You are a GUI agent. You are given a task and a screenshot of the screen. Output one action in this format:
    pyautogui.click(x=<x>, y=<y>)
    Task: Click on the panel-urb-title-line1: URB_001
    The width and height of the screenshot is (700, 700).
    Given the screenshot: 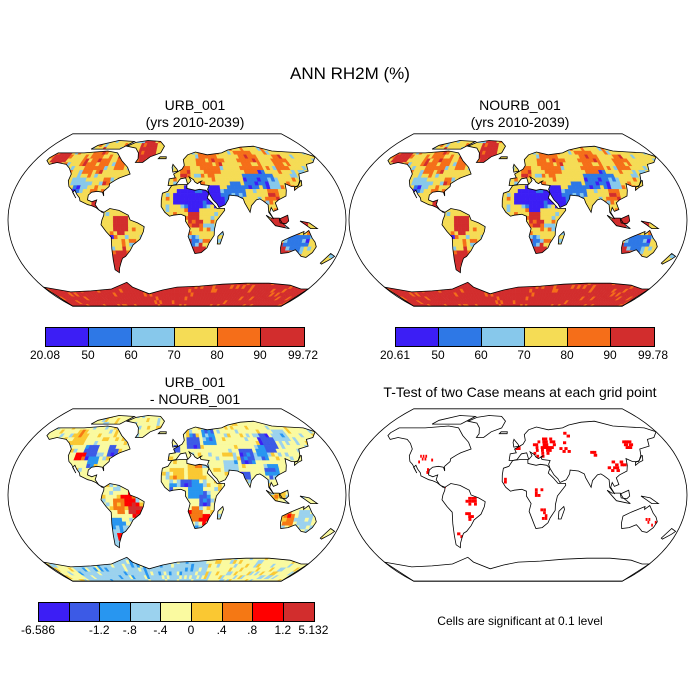 What is the action you would take?
    pyautogui.click(x=195, y=105)
    